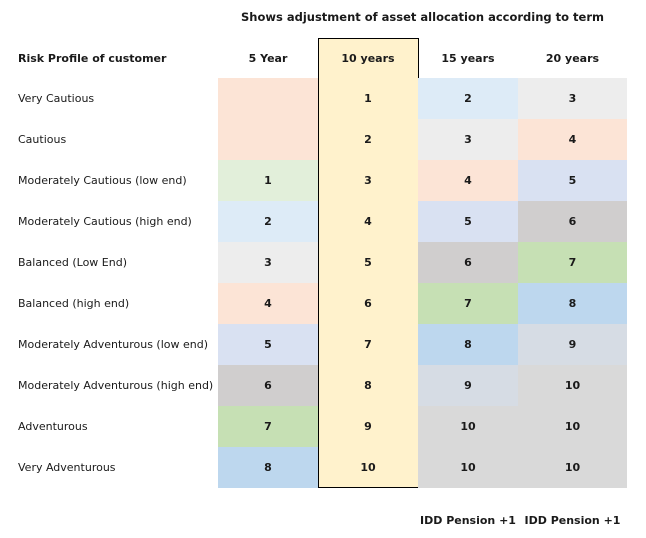  What do you see at coordinates (268, 467) in the screenshot?
I see `cell-5-year: 8` at bounding box center [268, 467].